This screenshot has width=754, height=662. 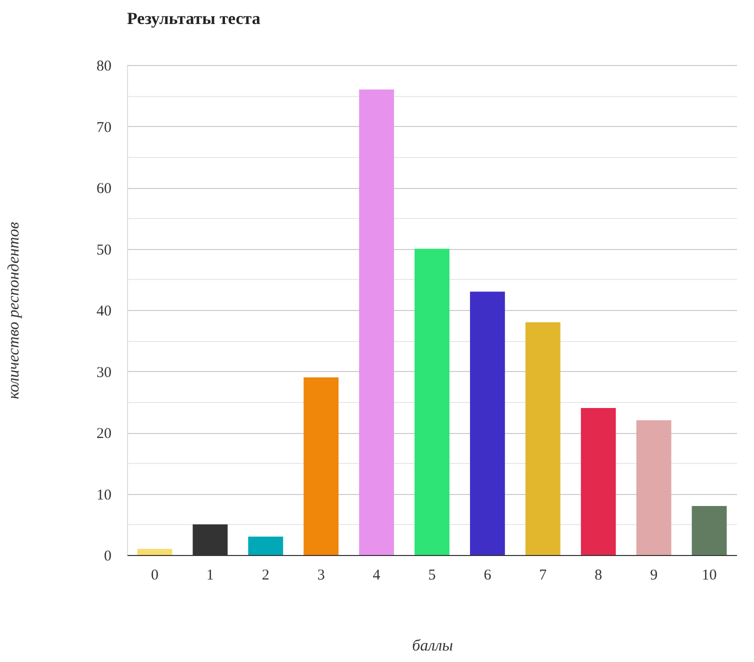 What do you see at coordinates (104, 495) in the screenshot?
I see `y-tick-label: 10` at bounding box center [104, 495].